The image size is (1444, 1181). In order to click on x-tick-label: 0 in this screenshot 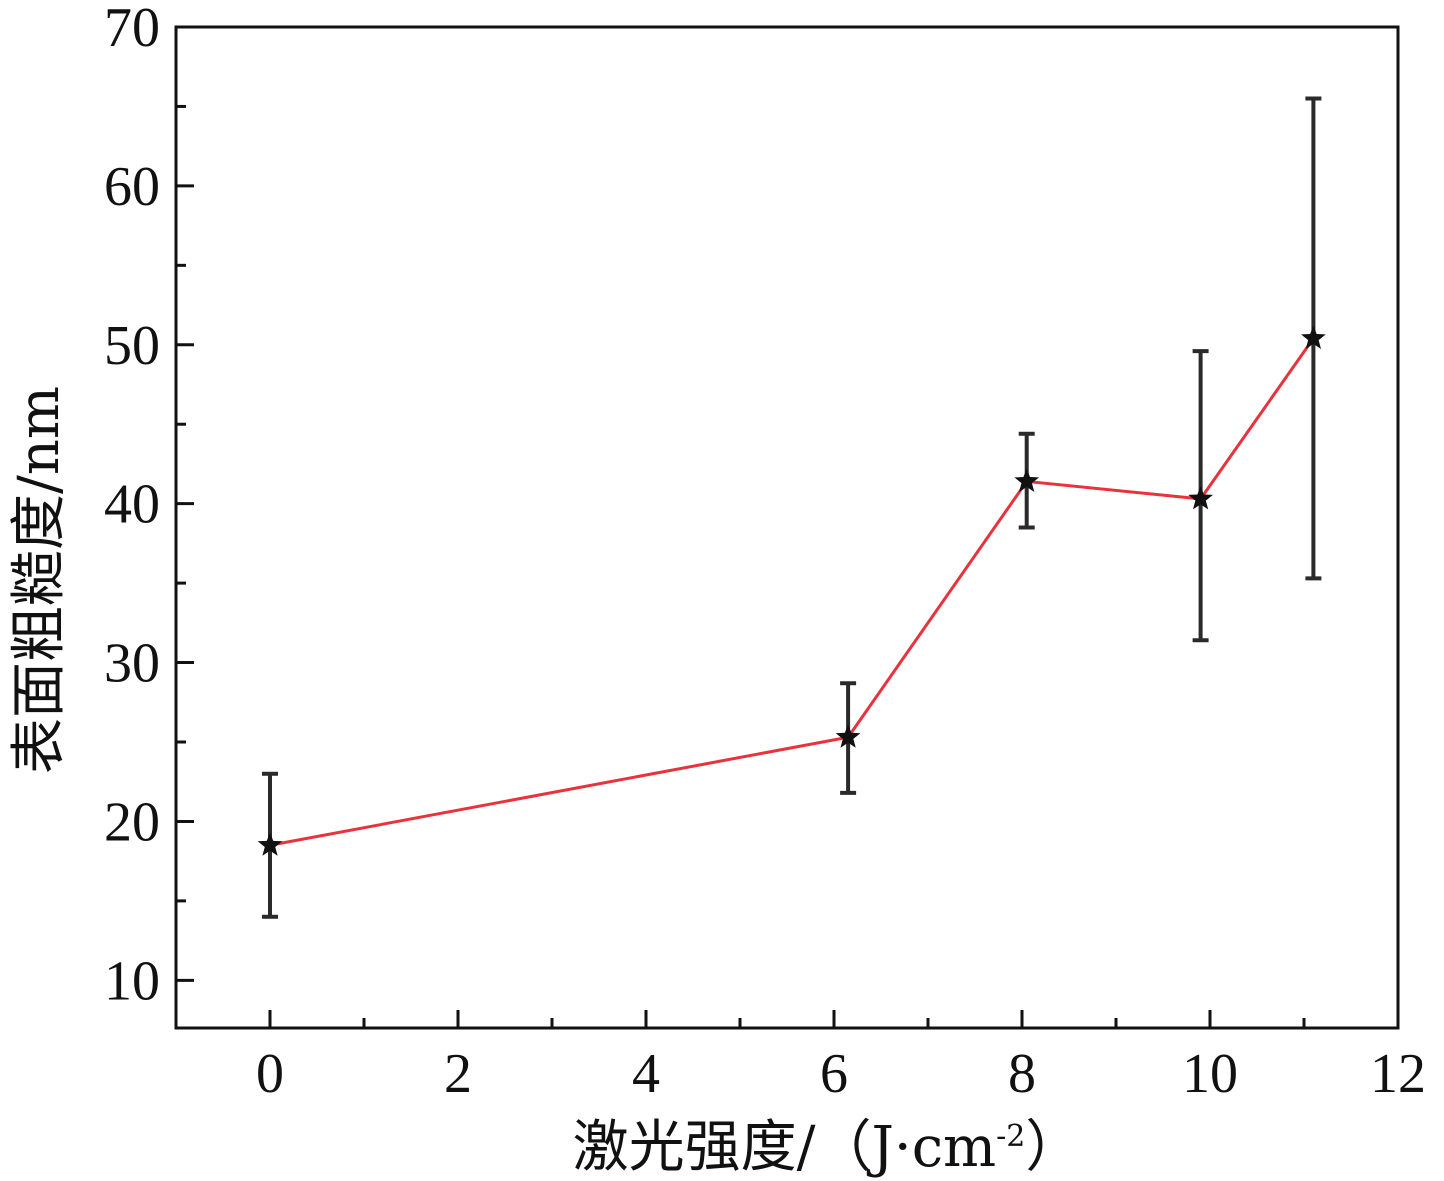, I will do `click(270, 1074)`.